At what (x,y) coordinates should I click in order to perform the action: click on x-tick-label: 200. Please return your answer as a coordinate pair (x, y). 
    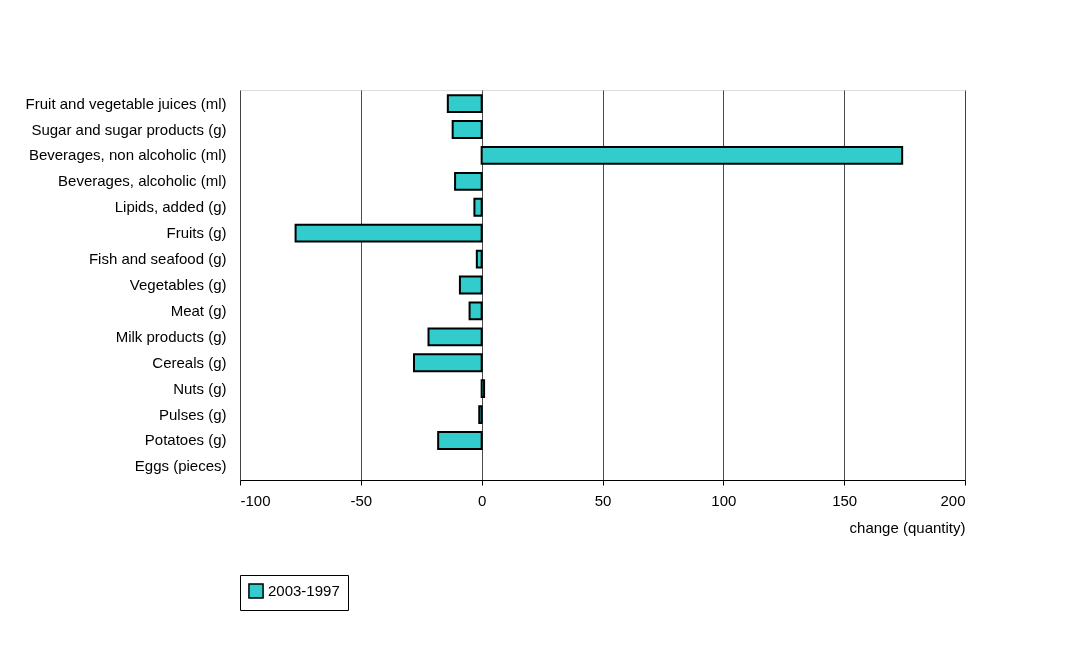
    Looking at the image, I should click on (953, 500).